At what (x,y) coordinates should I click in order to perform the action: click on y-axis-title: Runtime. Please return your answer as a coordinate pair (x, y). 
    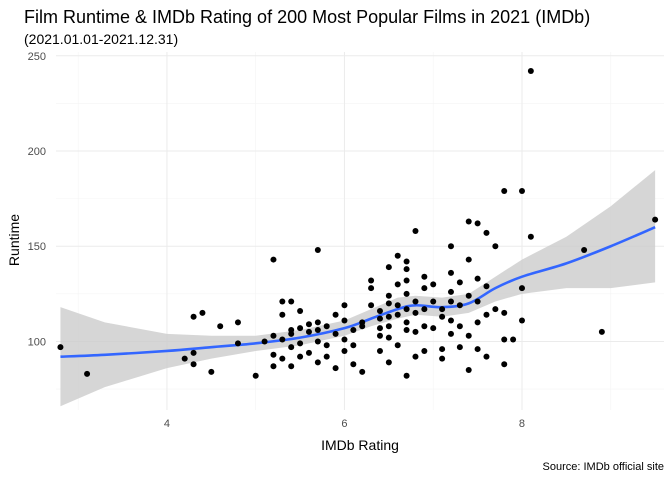
    Looking at the image, I should click on (14, 240).